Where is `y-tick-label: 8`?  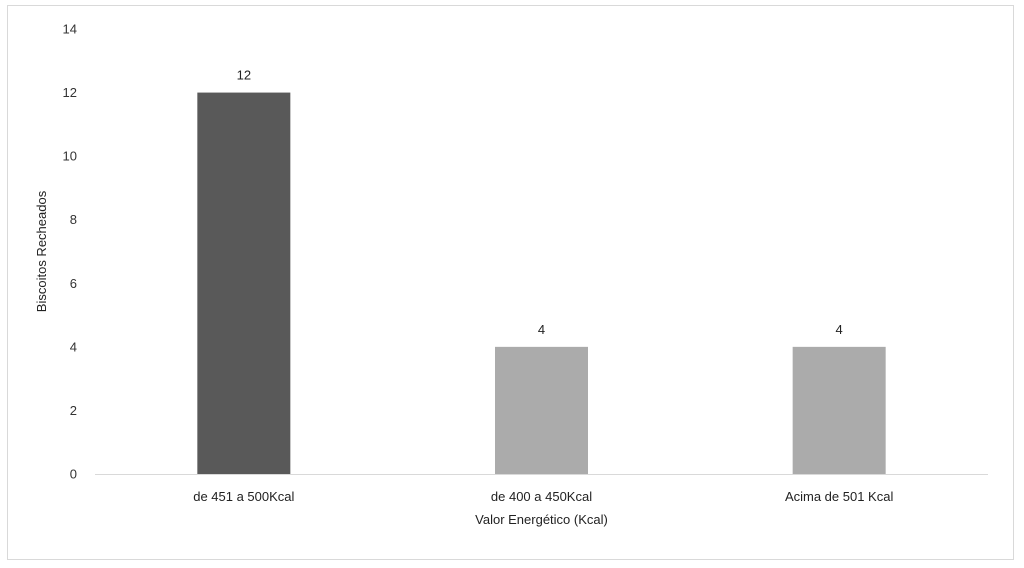
y-tick-label: 8 is located at coordinates (73, 219).